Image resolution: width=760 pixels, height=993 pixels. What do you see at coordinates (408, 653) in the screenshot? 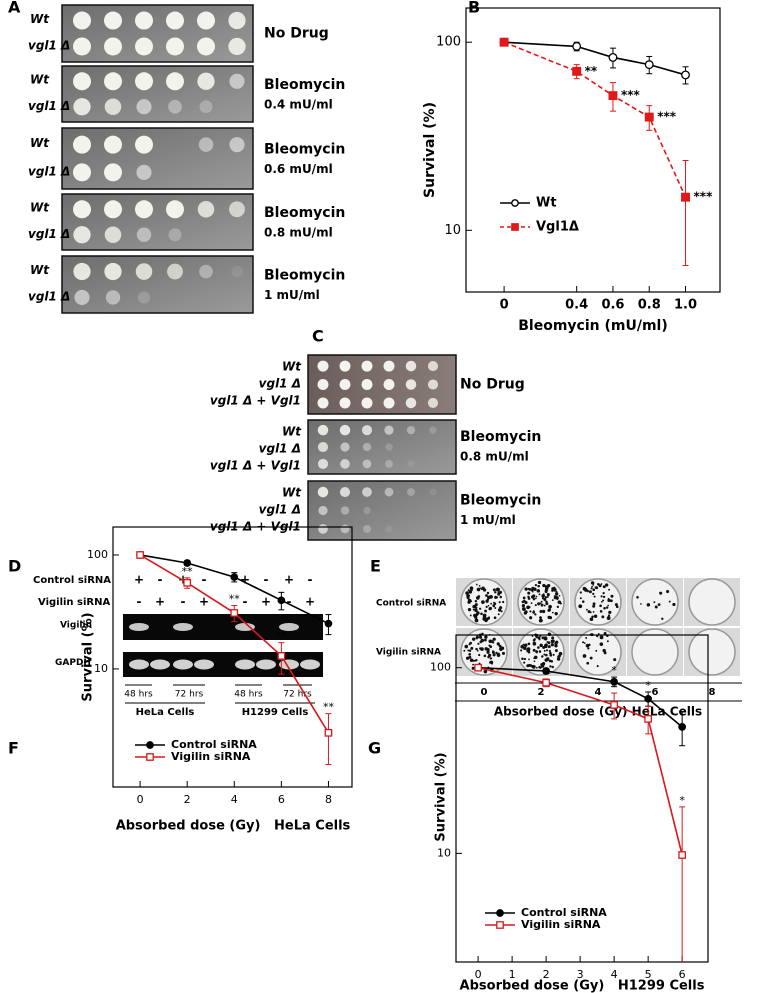
I see `row-label: Vigilin siRNA` at bounding box center [408, 653].